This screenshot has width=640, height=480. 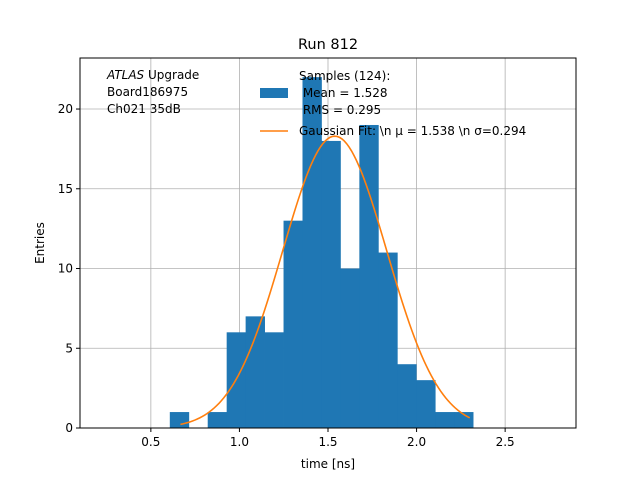 I want to click on y-tick-label-1: 5, so click(x=69, y=348).